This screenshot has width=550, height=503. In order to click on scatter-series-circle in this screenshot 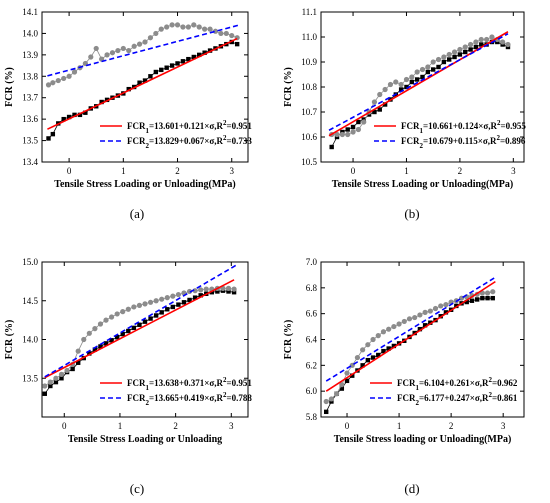, I will do `click(142, 55)`.